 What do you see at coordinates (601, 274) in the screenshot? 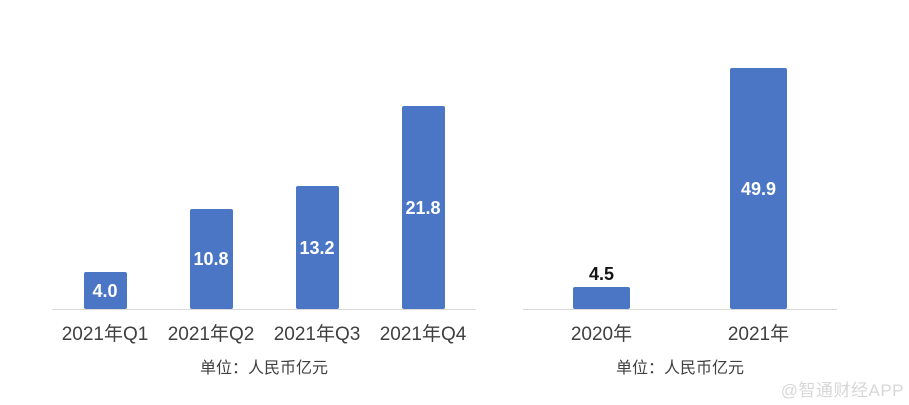
I see `bar-value-label: 4.5` at bounding box center [601, 274].